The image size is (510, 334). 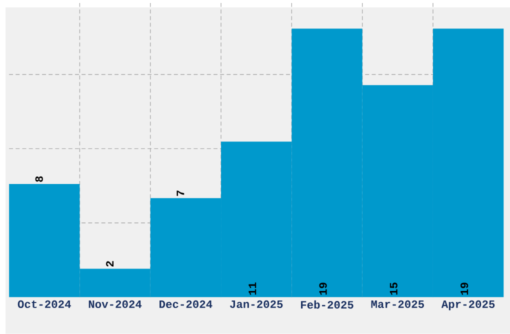 What do you see at coordinates (468, 305) in the screenshot?
I see `x-tick-label: Apr-2025` at bounding box center [468, 305].